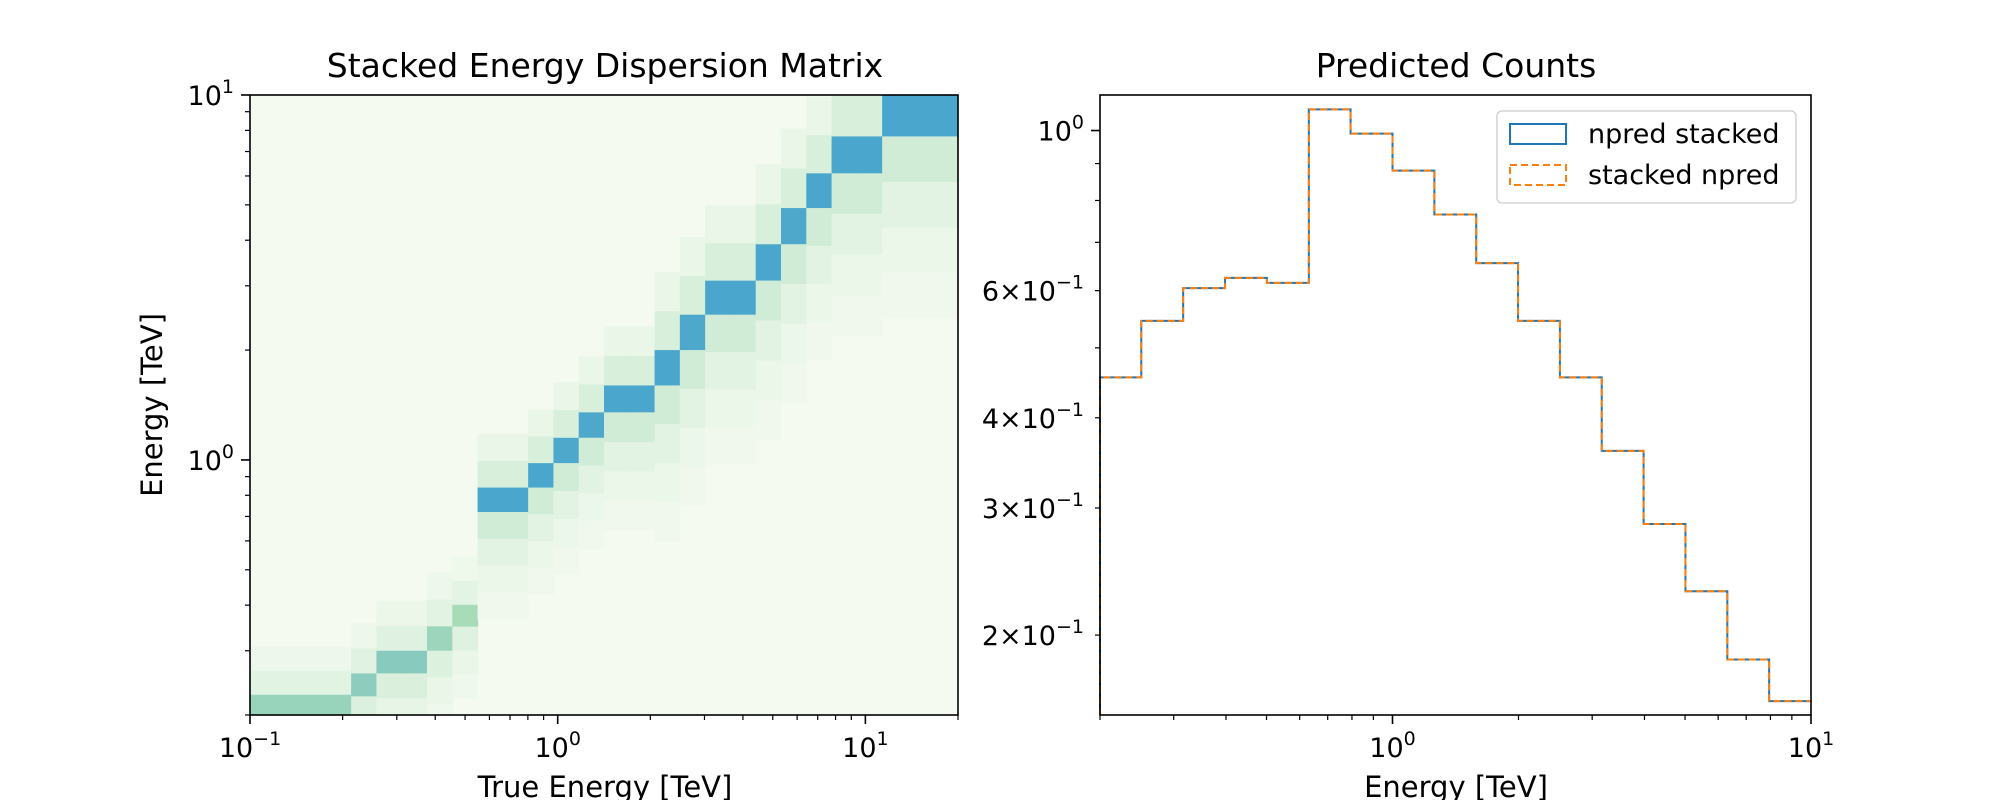  I want to click on edisp-title: Stacked Energy Dispersion Matrix, so click(605, 65).